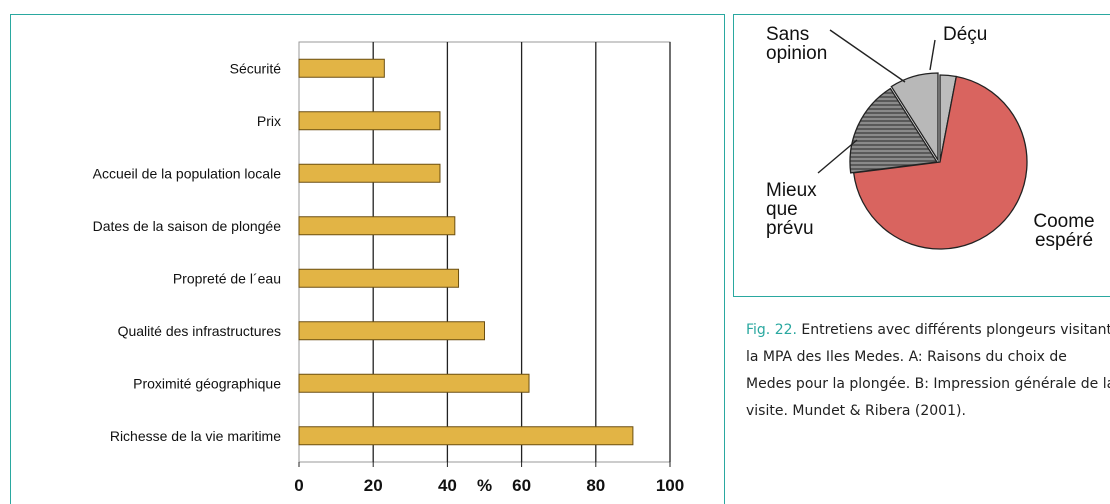 This screenshot has height=504, width=1110. I want to click on category-label: Sécurité, so click(256, 68).